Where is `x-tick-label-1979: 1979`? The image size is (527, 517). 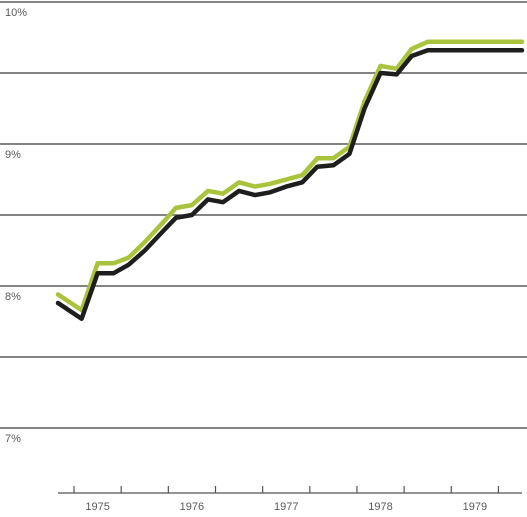 x-tick-label-1979: 1979 is located at coordinates (475, 507).